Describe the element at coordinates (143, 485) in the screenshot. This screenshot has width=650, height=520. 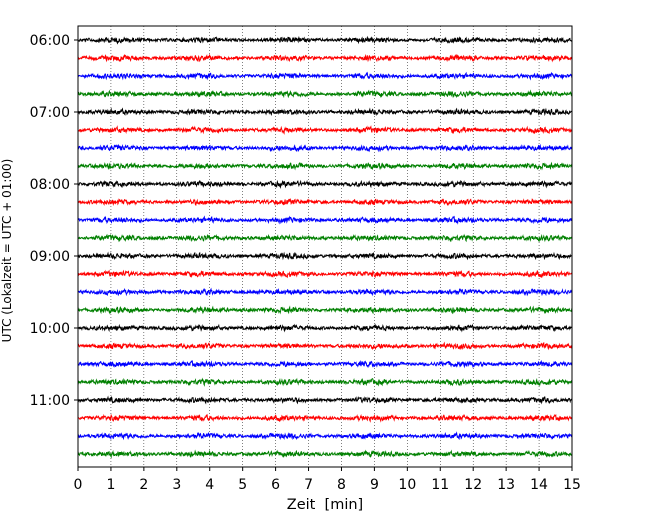
I see `x-tick-label: 2` at that location.